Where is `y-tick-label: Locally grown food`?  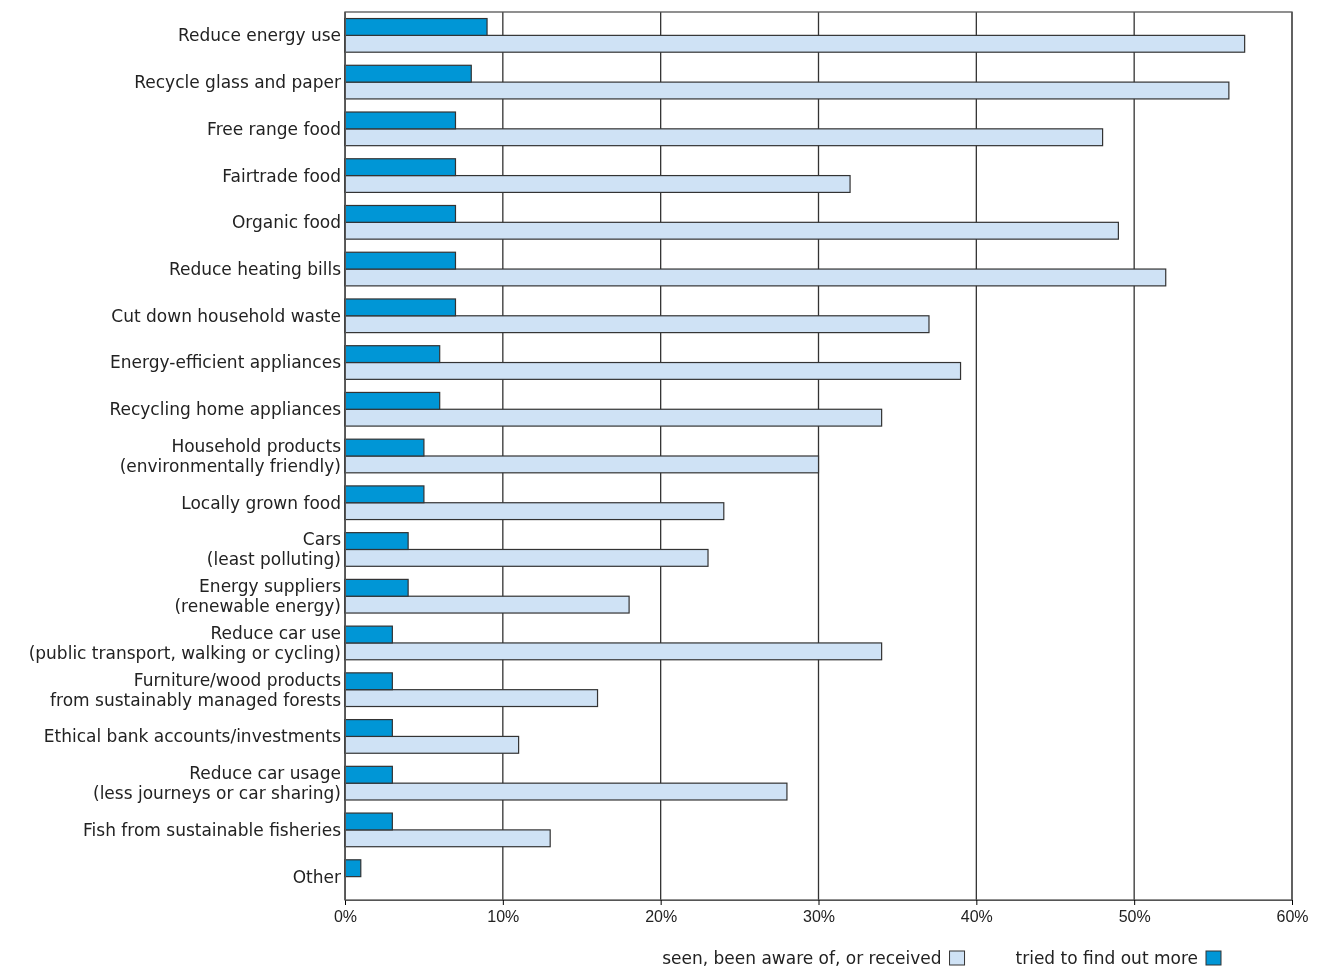
y-tick-label: Locally grown food is located at coordinates (261, 502).